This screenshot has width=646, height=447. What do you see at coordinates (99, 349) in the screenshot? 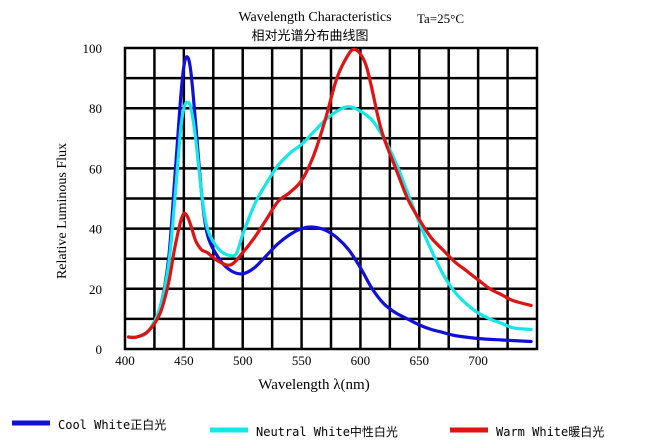
I see `y-tick-label: 0` at bounding box center [99, 349].